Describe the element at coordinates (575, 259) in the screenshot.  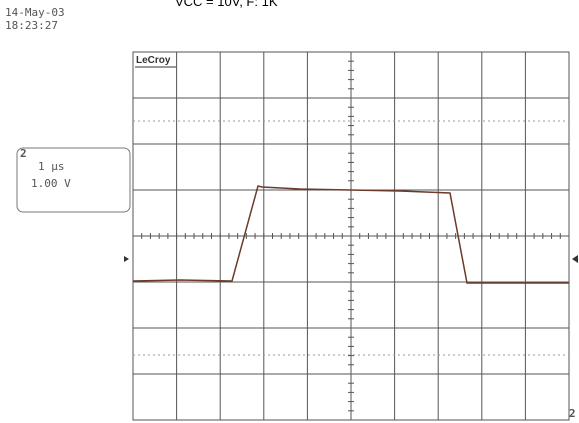
I see `right-marker` at that location.